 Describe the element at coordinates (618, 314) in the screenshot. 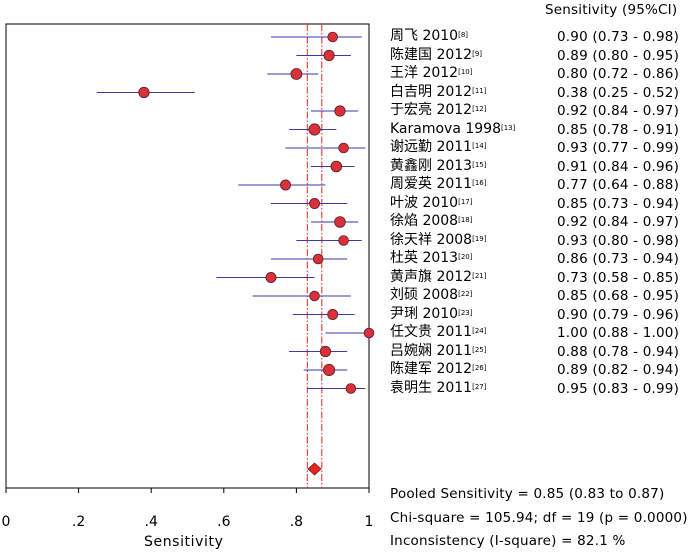

I see `study-ci-text: 0.90 (0.79 - 0.96)` at that location.